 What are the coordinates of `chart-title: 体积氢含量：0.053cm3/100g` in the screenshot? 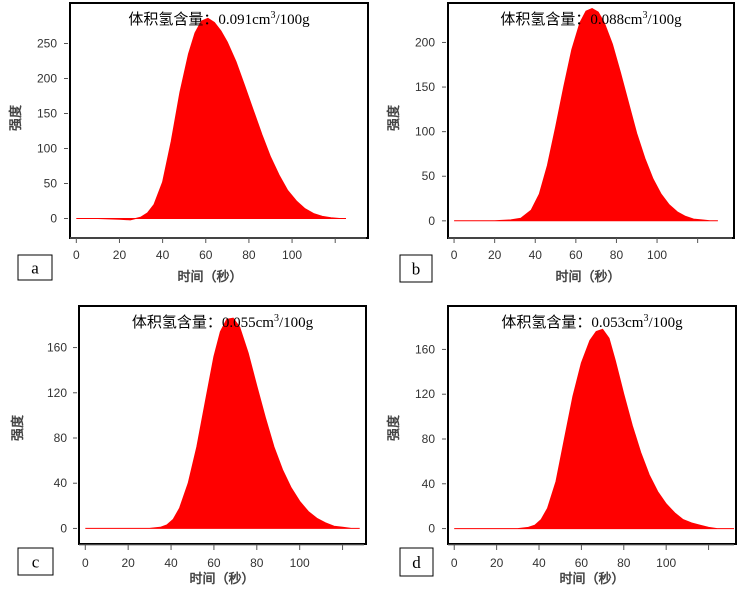 It's located at (592, 322).